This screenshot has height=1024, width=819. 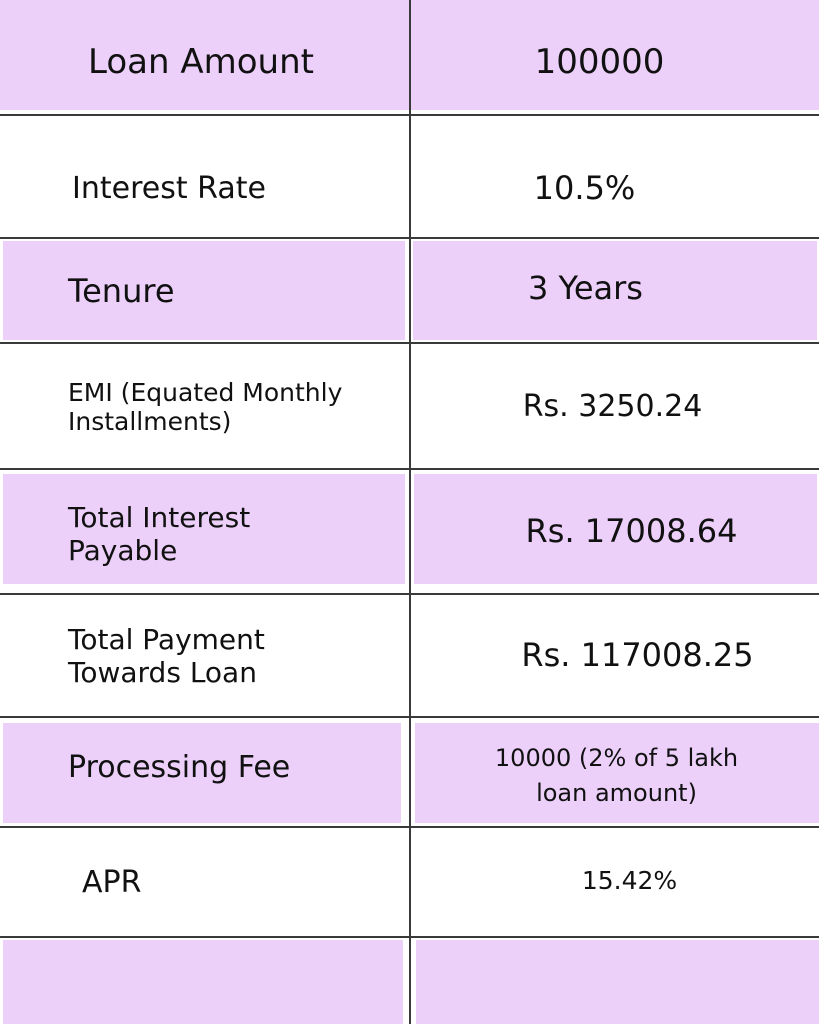 I want to click on row-band-loan-amount-value, so click(x=615, y=55).